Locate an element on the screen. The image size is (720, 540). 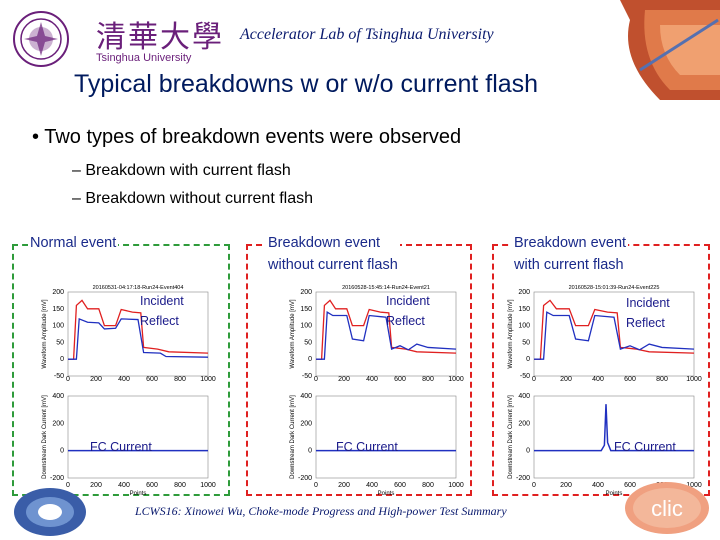
swirl-logo is located at coordinates (50, 512).